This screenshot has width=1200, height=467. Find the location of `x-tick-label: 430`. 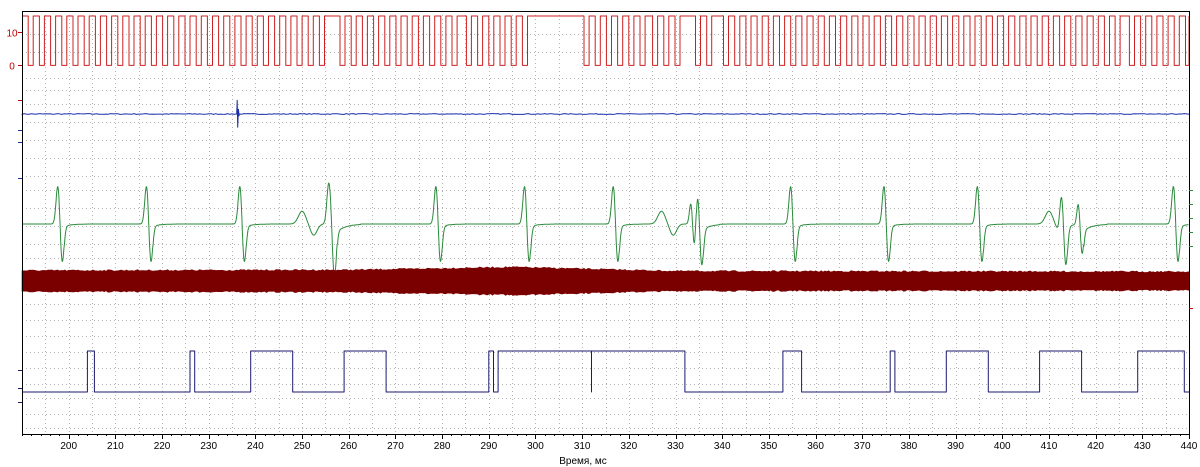

x-tick-label: 430 is located at coordinates (1142, 446).